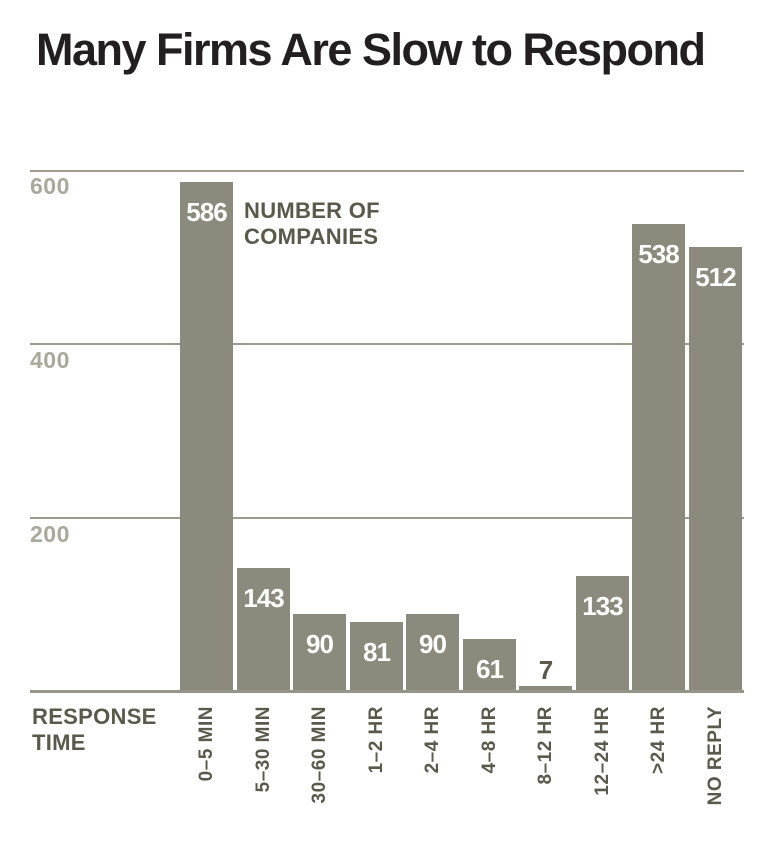  I want to click on bar-0–5 MIN, so click(206, 437).